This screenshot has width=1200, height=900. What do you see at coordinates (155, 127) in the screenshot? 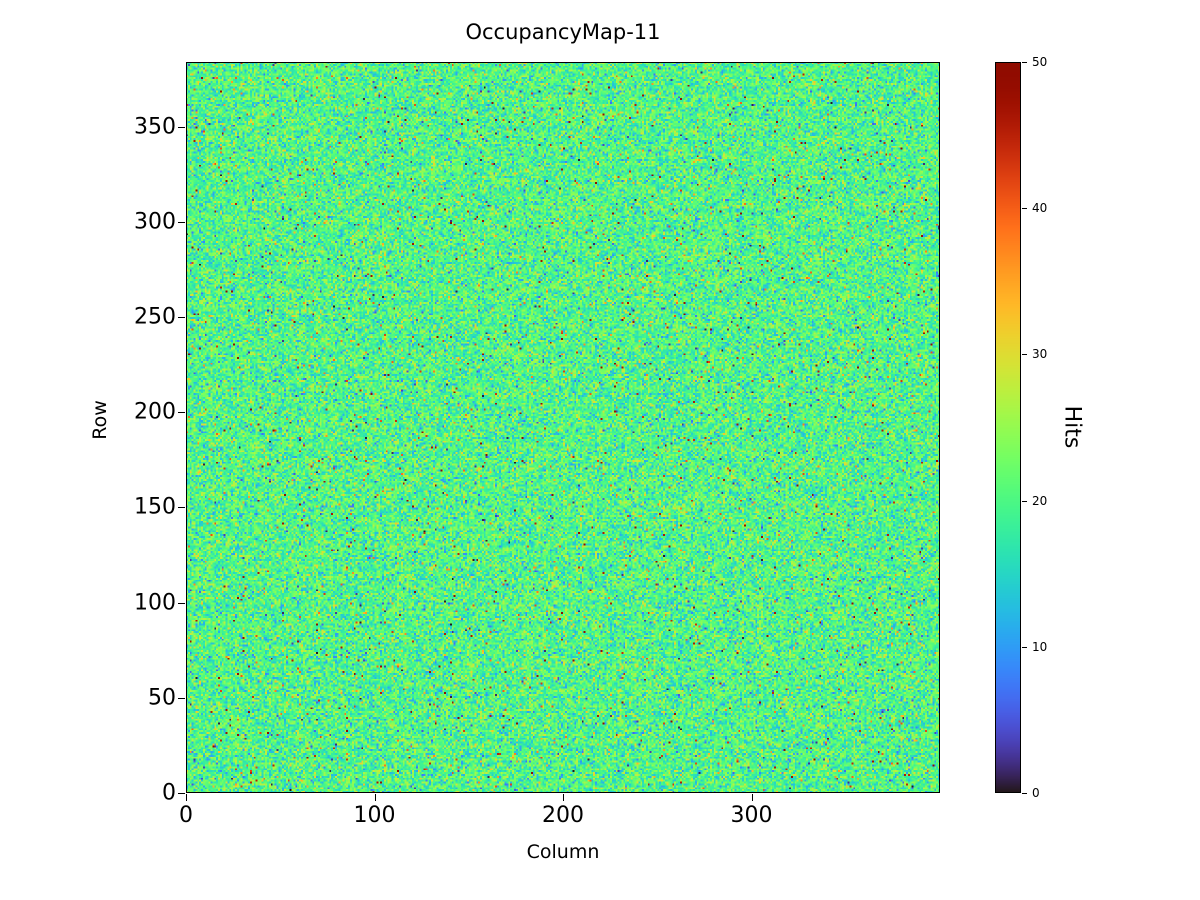
I see `y-tick-label: 350` at bounding box center [155, 127].